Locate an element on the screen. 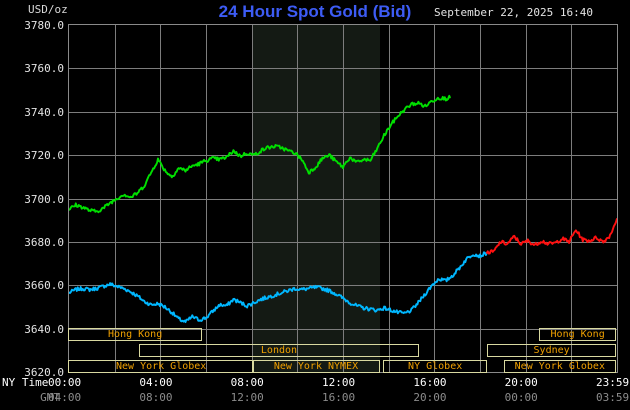 The width and height of the screenshot is (630, 410). gmt-tick-label: 12:00 is located at coordinates (247, 397).